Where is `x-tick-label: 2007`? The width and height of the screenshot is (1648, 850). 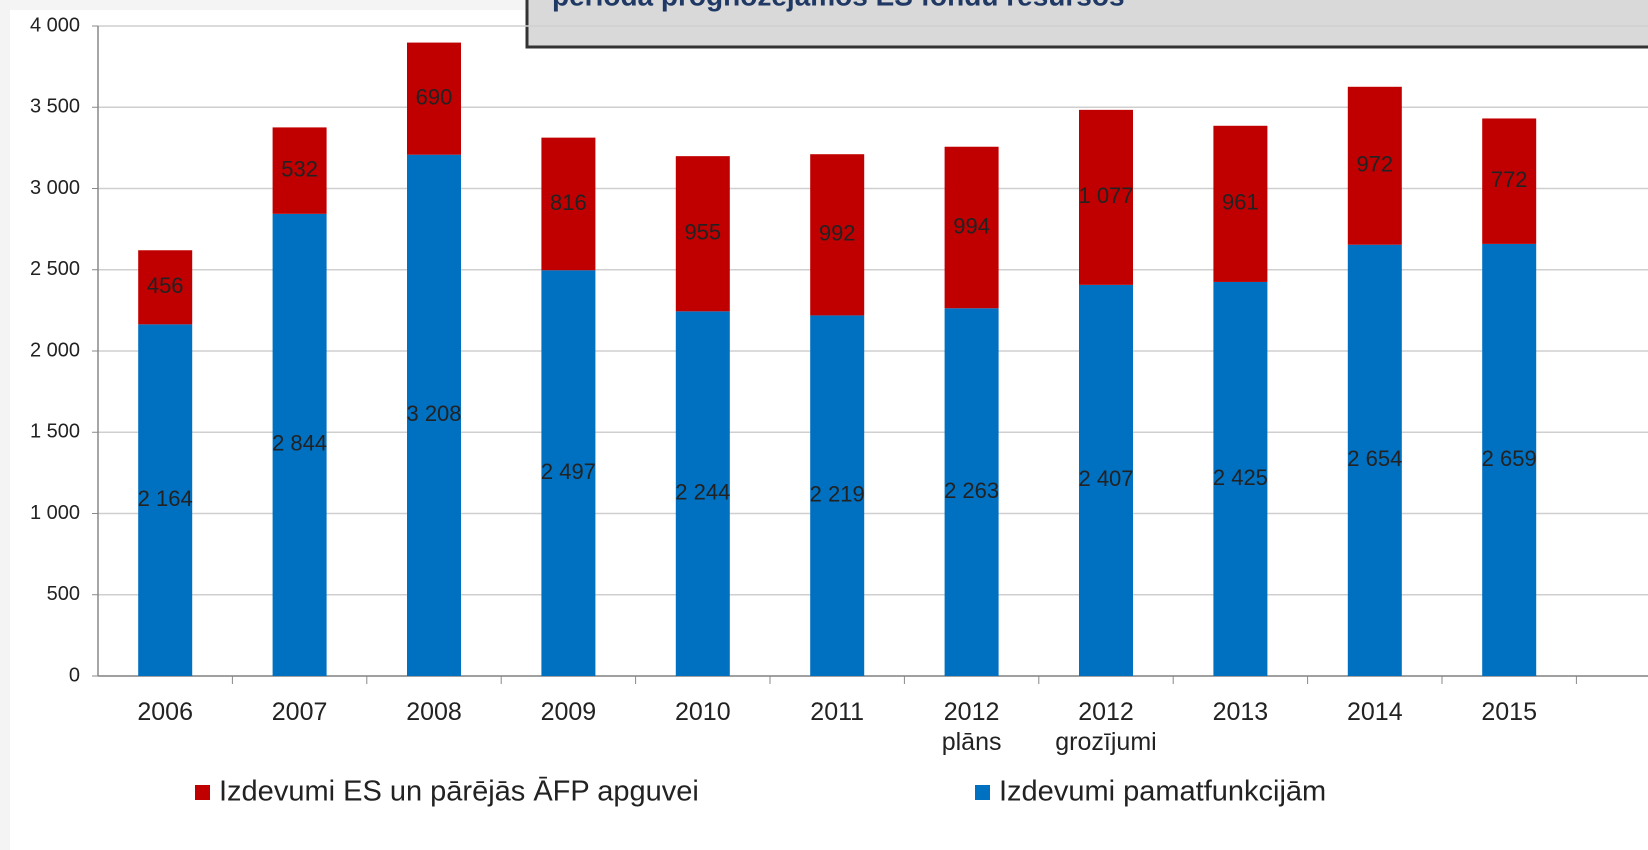 x-tick-label: 2007 is located at coordinates (299, 712).